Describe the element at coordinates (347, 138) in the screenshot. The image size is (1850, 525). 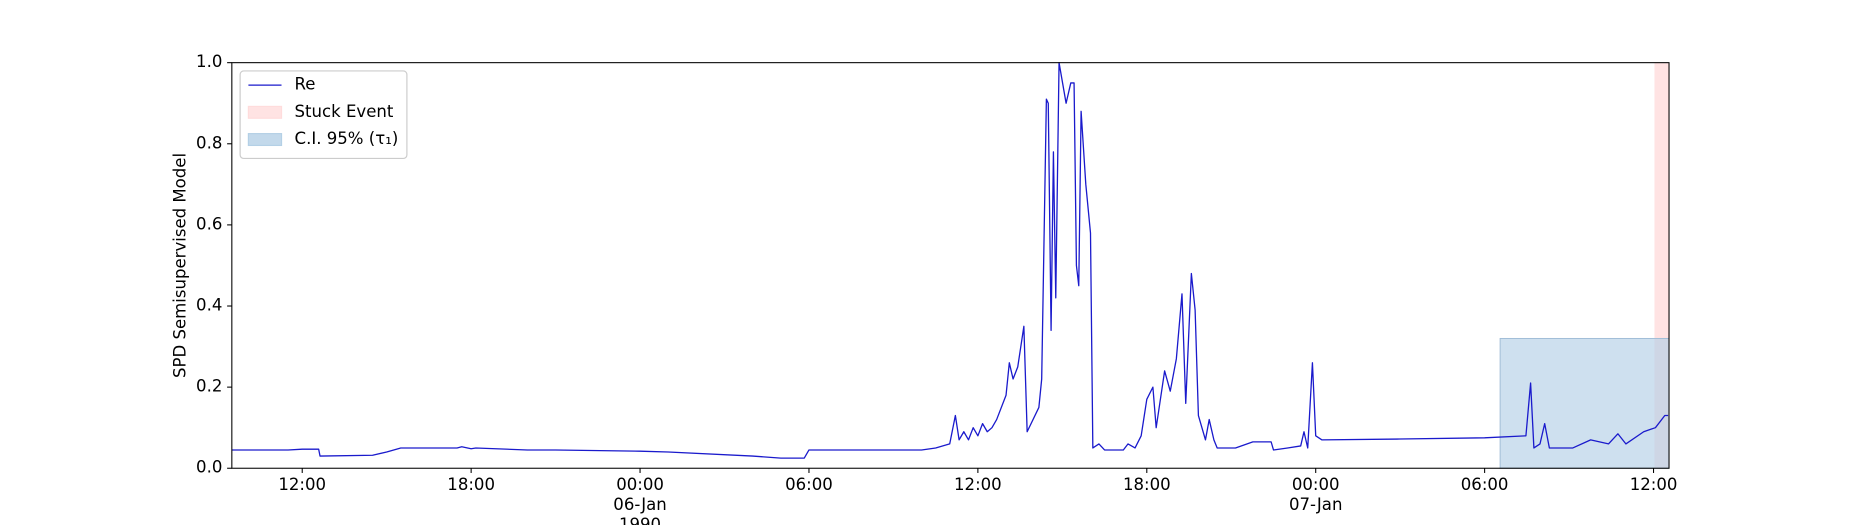
I see `legend-label: C.I. 95% (τ₁)` at that location.